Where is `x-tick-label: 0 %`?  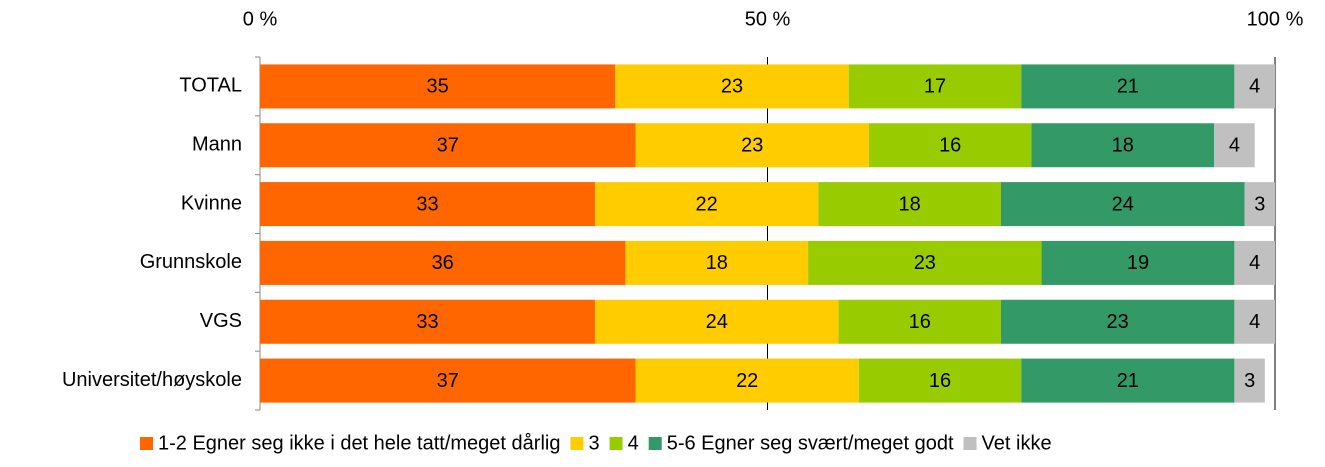 x-tick-label: 0 % is located at coordinates (260, 19).